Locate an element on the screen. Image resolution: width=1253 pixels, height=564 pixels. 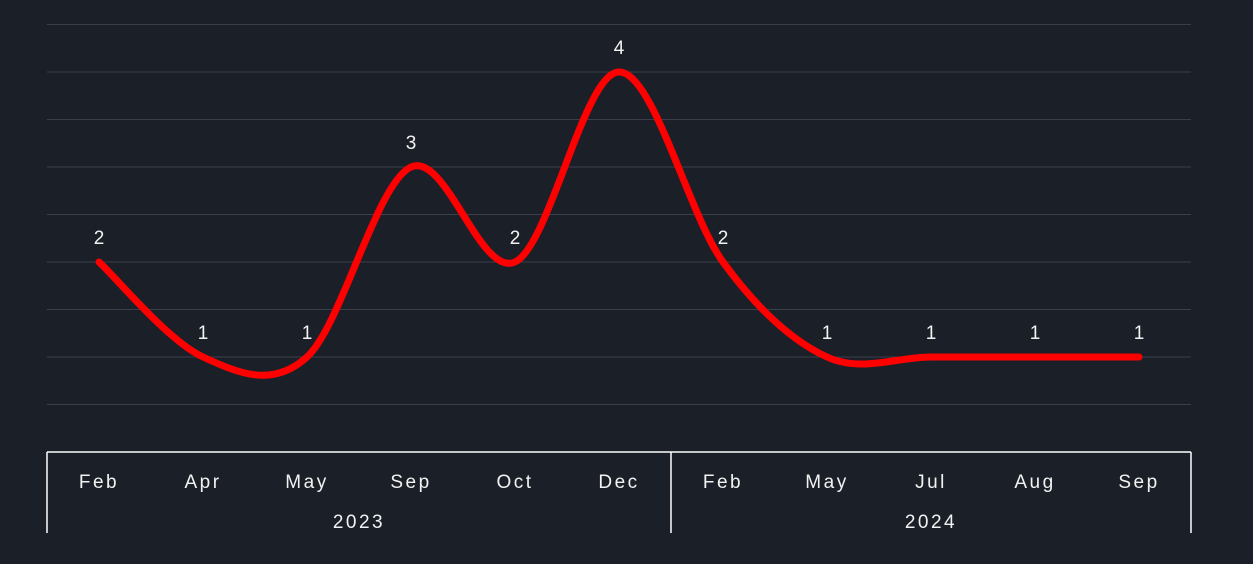
x-tick-label: Jul is located at coordinates (931, 482).